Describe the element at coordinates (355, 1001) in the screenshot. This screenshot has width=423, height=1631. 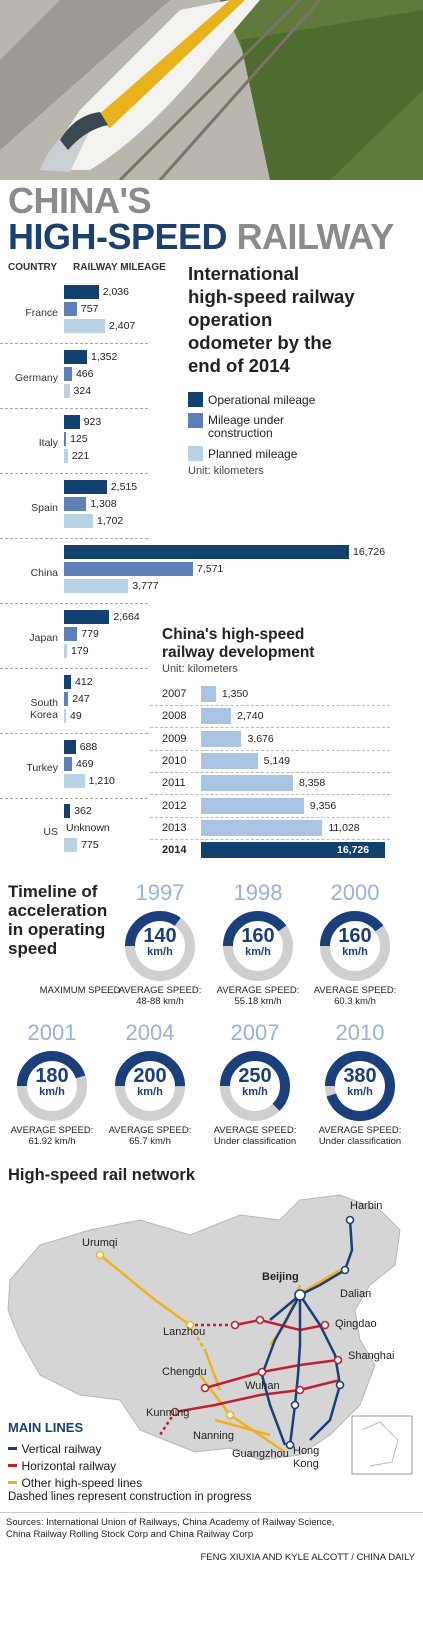
I see `avg-speed-value: 60.3 km/h` at that location.